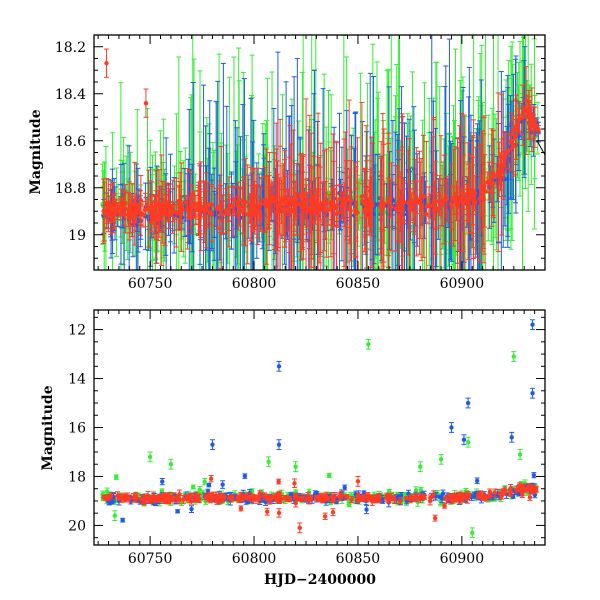  What do you see at coordinates (70, 95) in the screenshot?
I see `y-tick-label: 18.4` at bounding box center [70, 95].